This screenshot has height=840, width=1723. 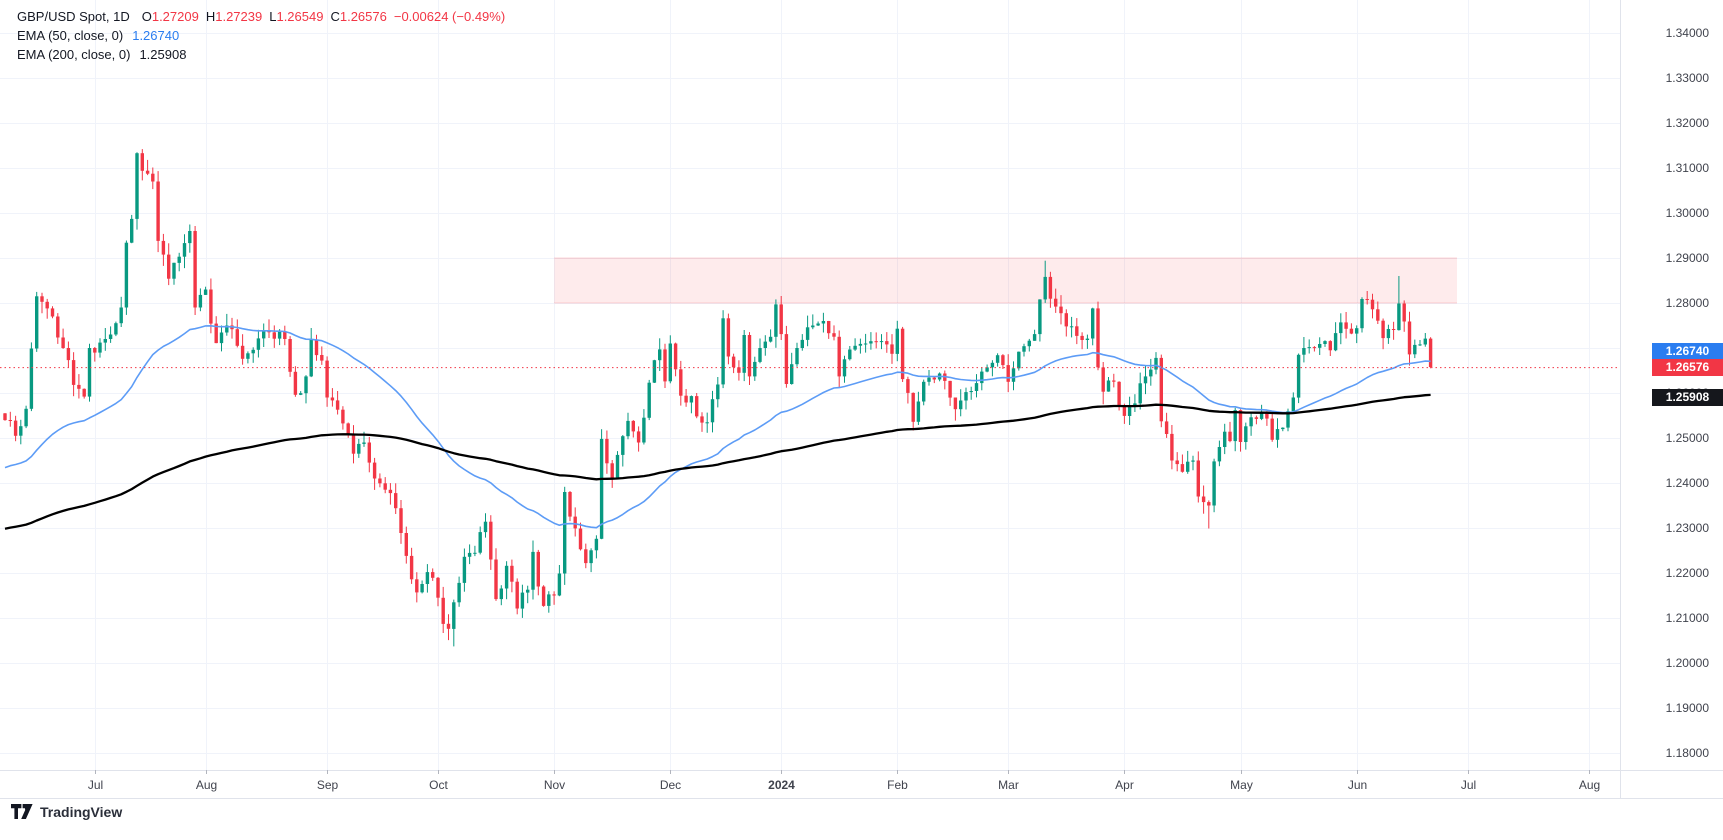 What do you see at coordinates (73, 16) in the screenshot?
I see `symbol-title: GBP/USD Spot, 1D` at bounding box center [73, 16].